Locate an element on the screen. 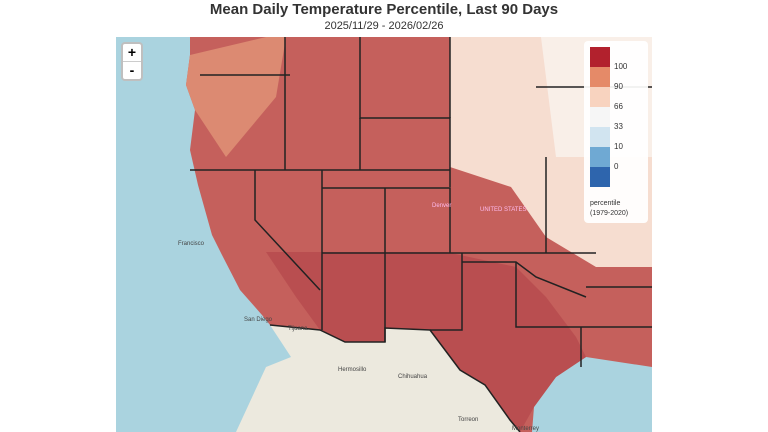  gulf-water is located at coordinates (593, 399).